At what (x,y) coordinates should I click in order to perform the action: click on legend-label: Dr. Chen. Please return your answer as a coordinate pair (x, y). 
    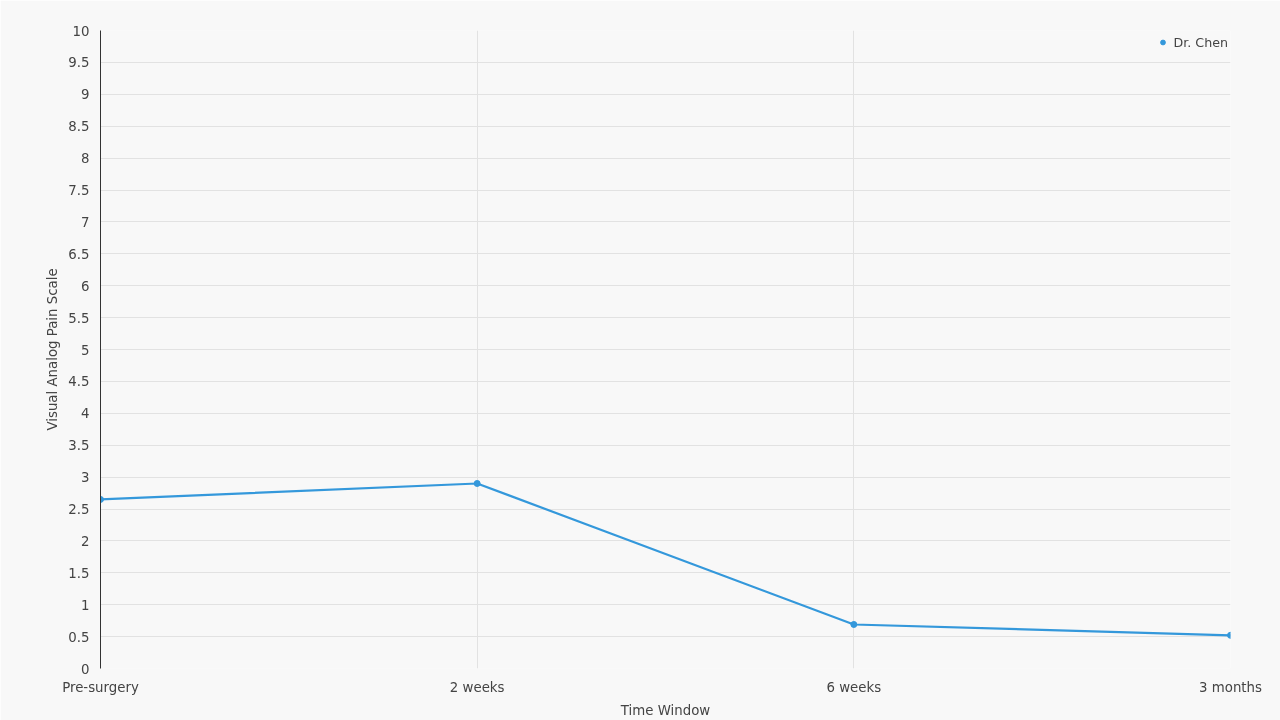
    Looking at the image, I should click on (1200, 42).